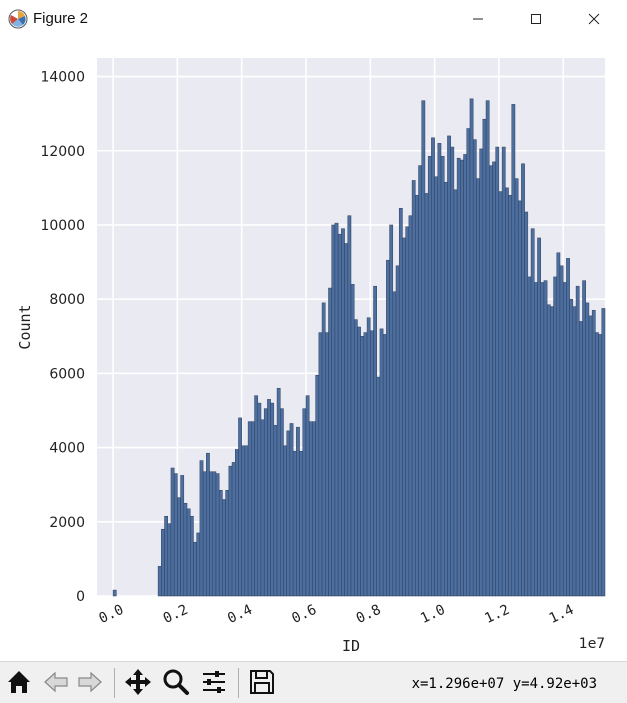 The width and height of the screenshot is (627, 703). I want to click on toolbar-separator, so click(238, 683).